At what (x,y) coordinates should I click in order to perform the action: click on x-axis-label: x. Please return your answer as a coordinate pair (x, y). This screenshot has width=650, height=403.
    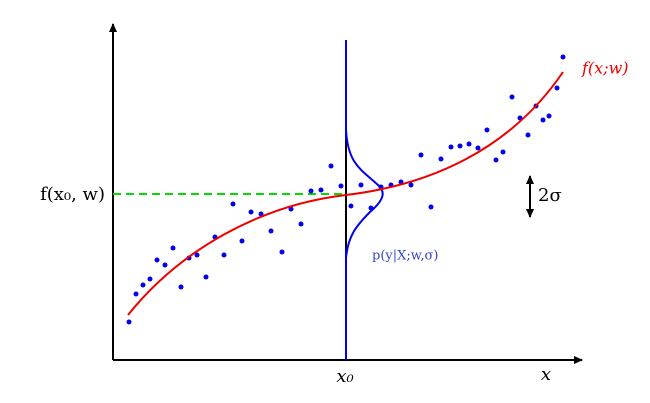
    Looking at the image, I should click on (546, 374).